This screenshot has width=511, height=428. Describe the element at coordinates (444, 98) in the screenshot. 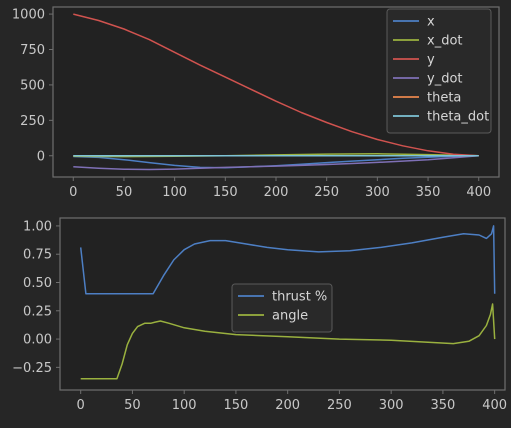

I see `legend-label: theta` at that location.